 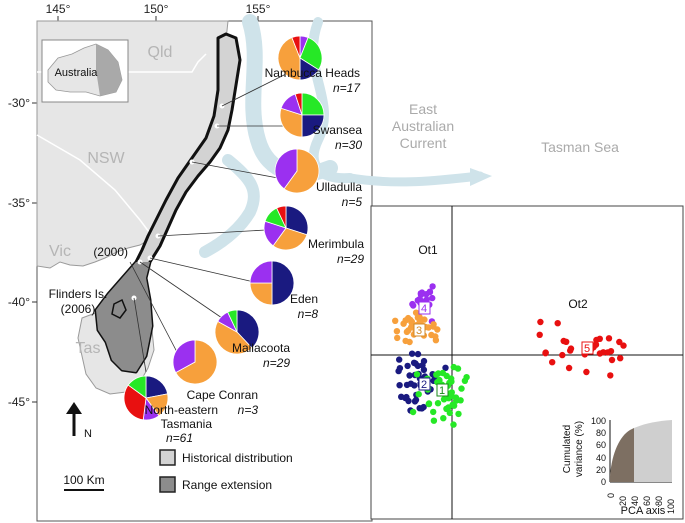 What do you see at coordinates (179, 438) in the screenshot?
I see `site-count: n=61` at bounding box center [179, 438].